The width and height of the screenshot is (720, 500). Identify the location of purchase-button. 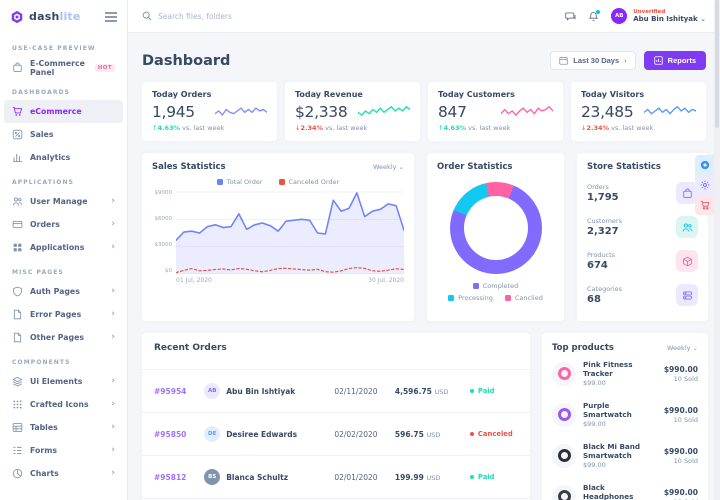
(704, 205).